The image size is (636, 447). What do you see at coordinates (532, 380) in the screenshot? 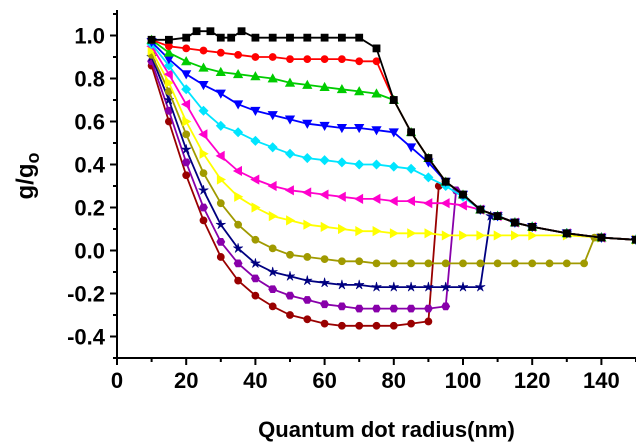
I see `x-tick-label: 120` at bounding box center [532, 380].